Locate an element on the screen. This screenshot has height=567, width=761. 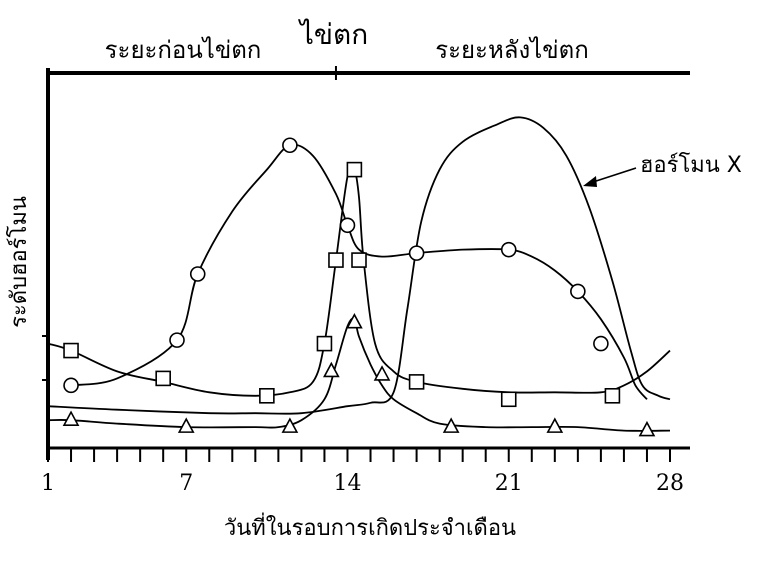
x-tick-label: 14 is located at coordinates (347, 483).